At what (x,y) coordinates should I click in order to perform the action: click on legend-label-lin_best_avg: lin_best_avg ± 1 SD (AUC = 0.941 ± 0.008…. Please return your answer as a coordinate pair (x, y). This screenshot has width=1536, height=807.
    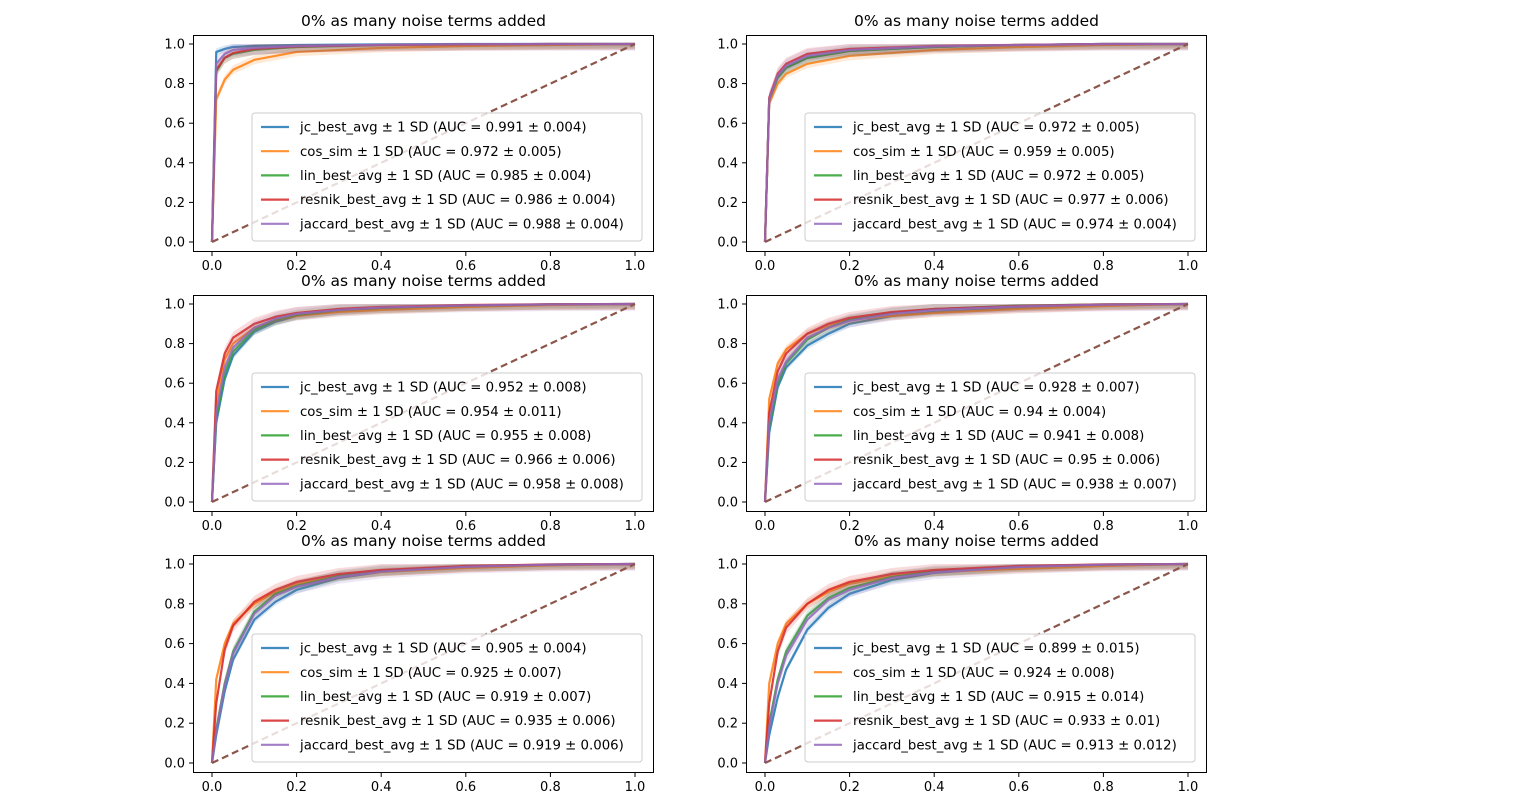
    Looking at the image, I should click on (998, 436).